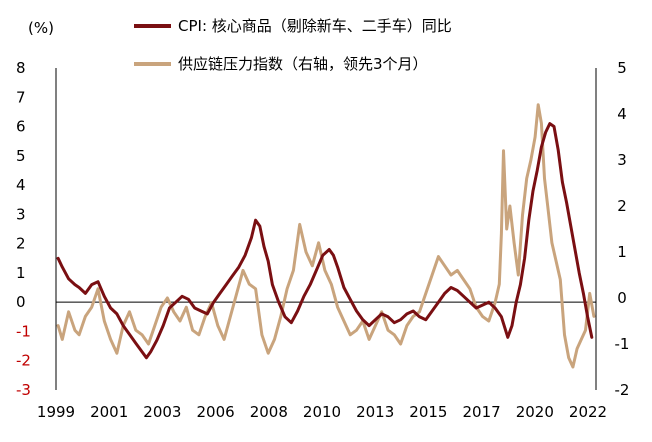 This screenshot has width=652, height=442. Describe the element at coordinates (216, 412) in the screenshot. I see `x-tick-label: 2006` at that location.